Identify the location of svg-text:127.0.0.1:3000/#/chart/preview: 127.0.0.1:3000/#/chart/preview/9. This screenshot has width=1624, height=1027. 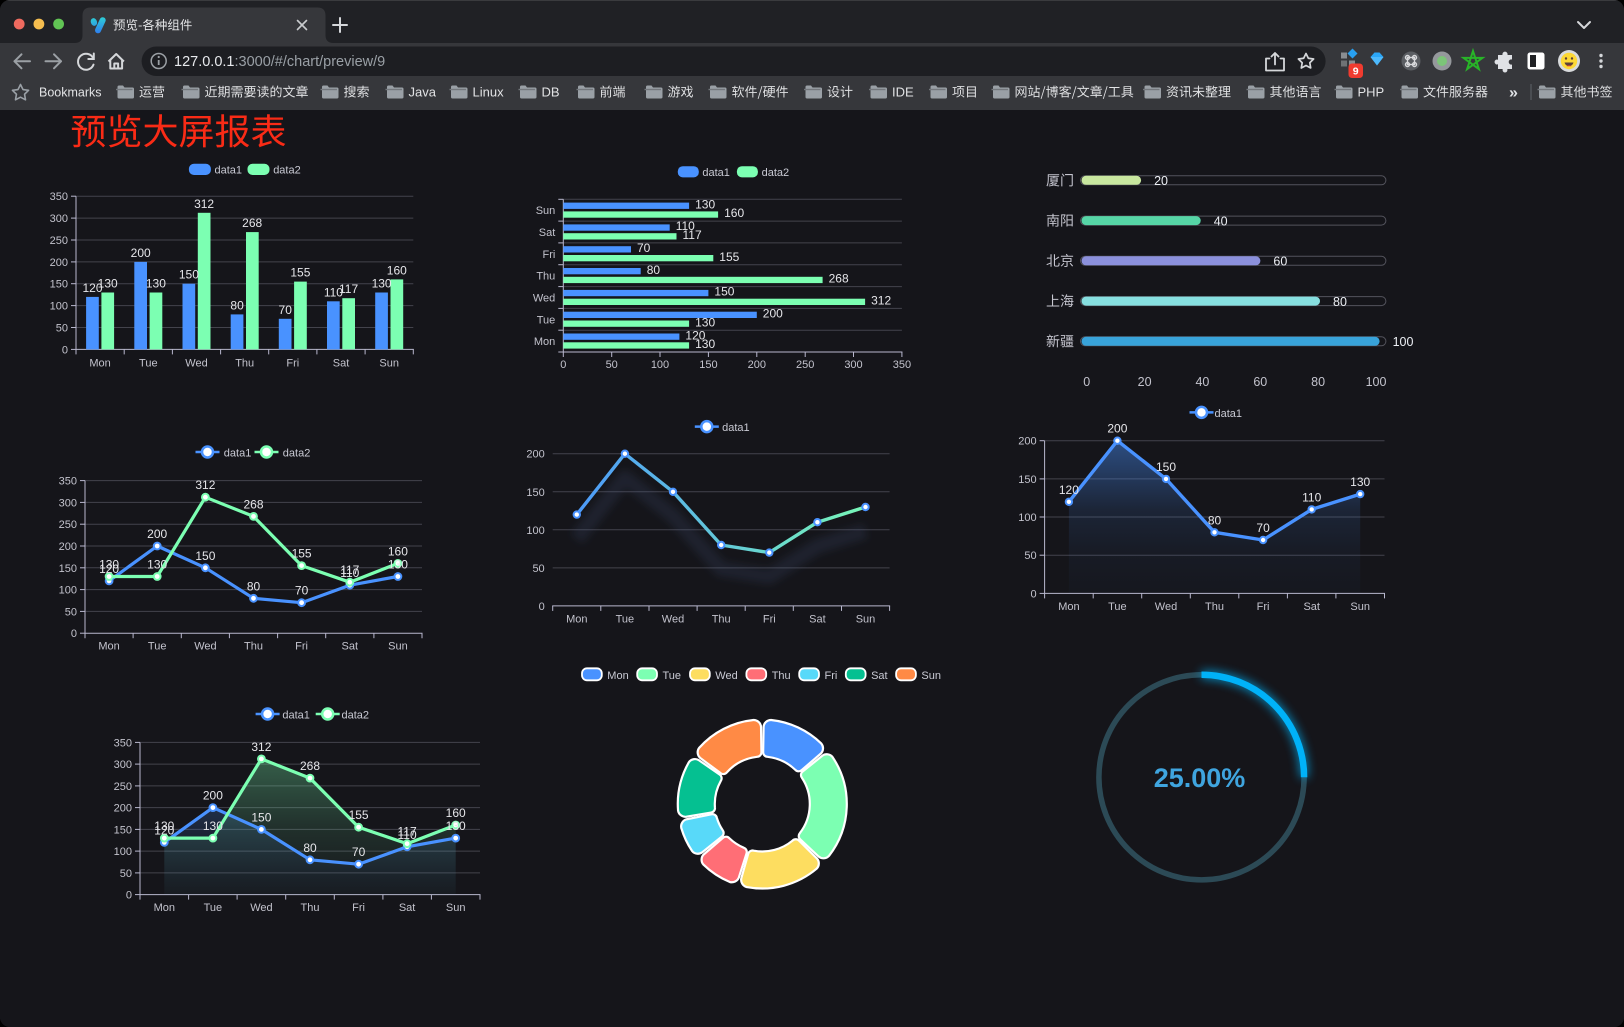
(279, 62).